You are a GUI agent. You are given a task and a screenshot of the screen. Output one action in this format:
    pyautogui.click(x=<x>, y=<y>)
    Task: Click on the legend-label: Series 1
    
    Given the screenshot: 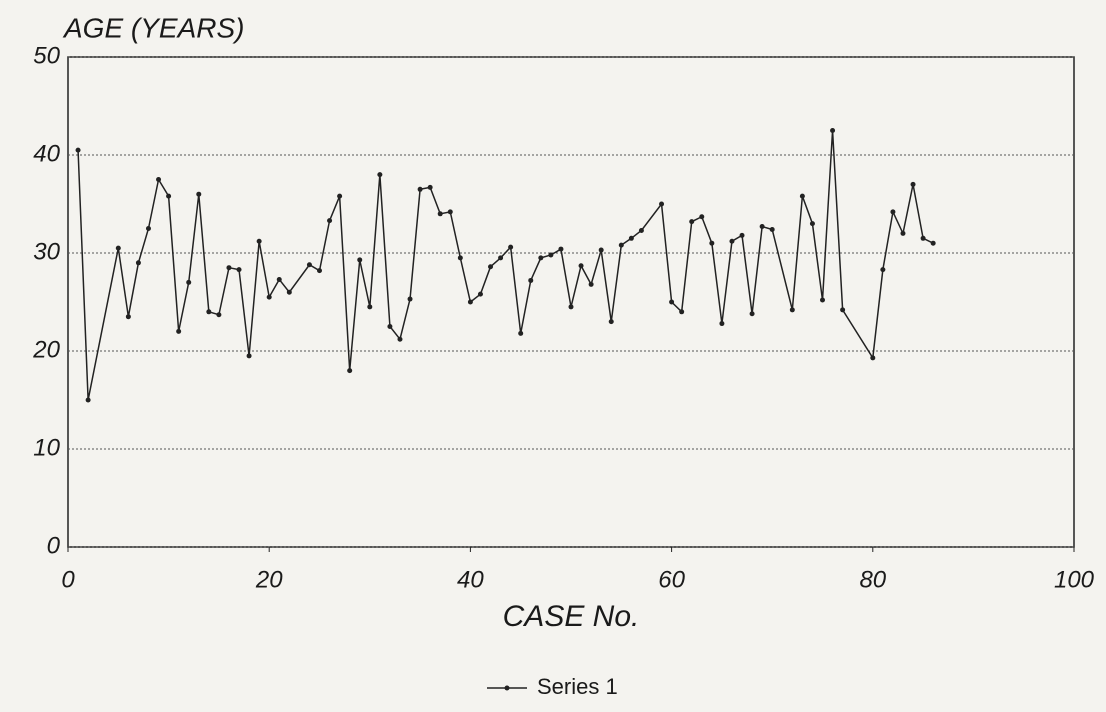 What is the action you would take?
    pyautogui.click(x=577, y=686)
    